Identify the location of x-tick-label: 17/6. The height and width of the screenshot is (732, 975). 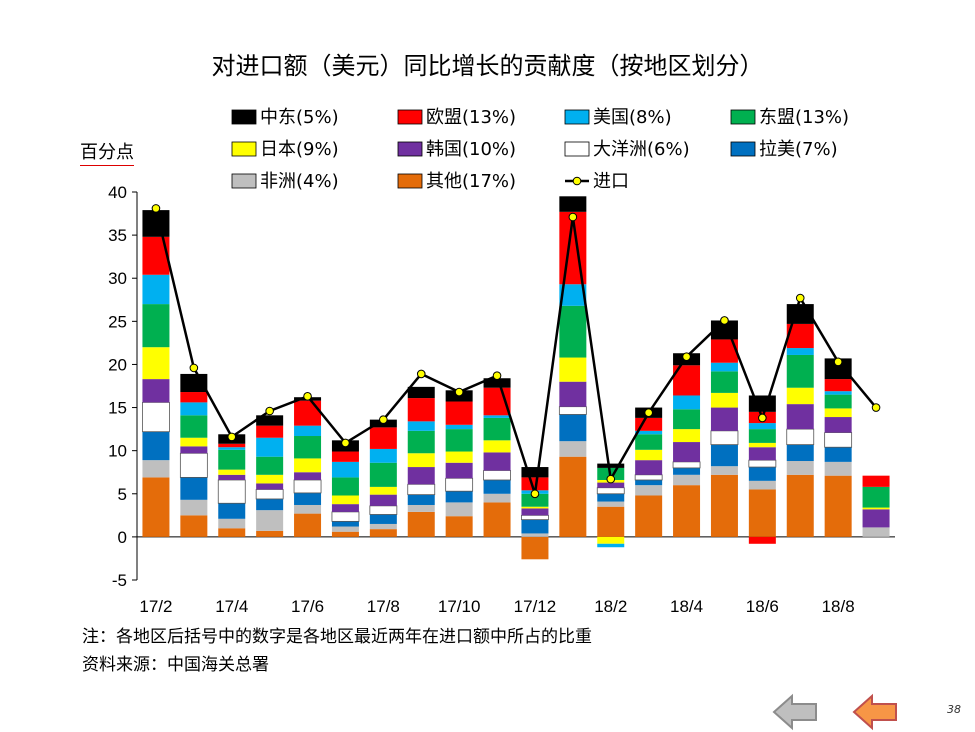
(307, 606).